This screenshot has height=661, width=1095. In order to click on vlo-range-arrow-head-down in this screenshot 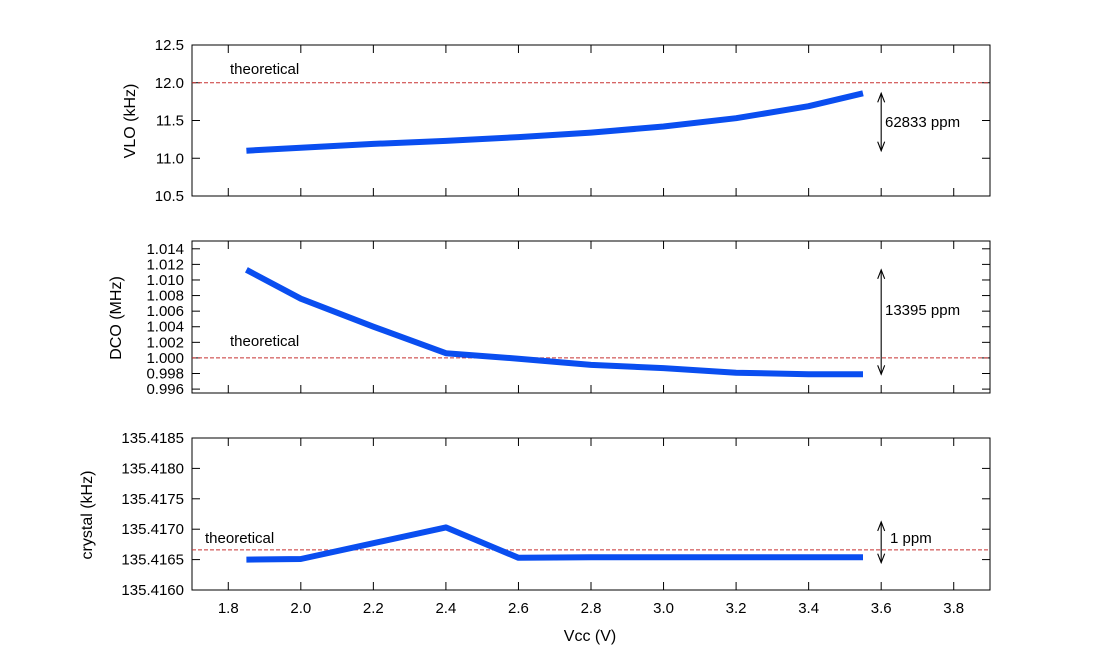, I will do `click(881, 147)`.